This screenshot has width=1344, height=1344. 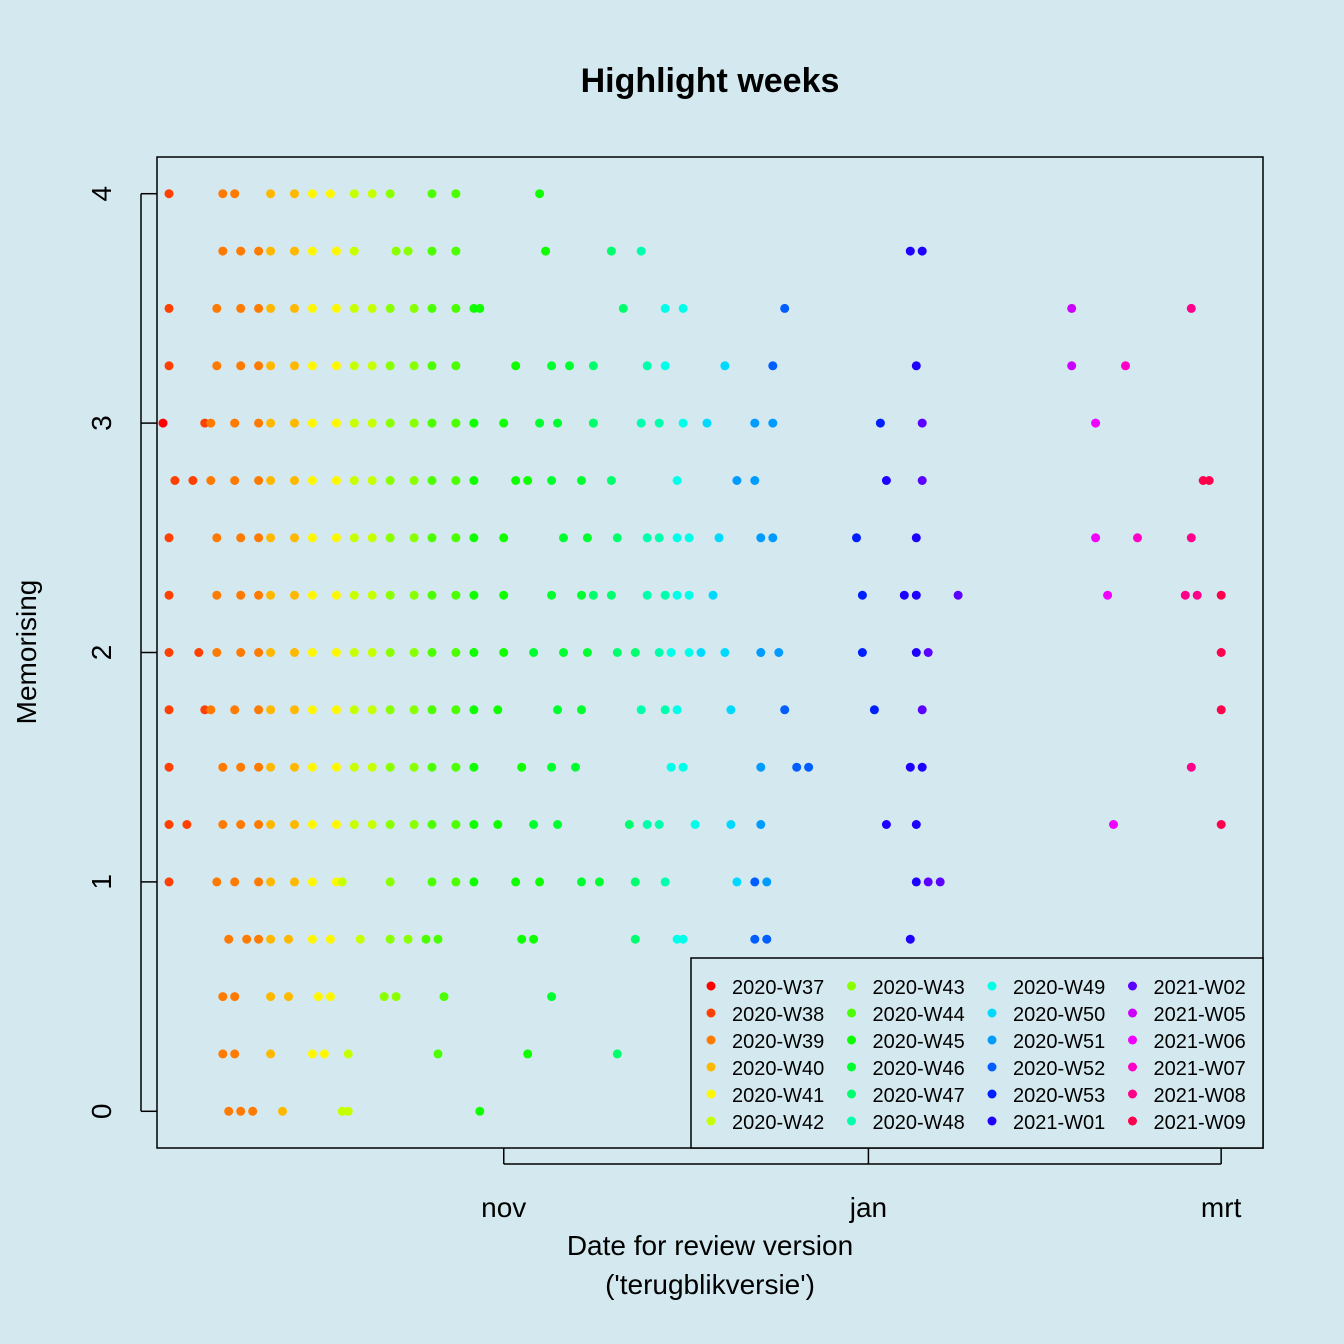 I want to click on x-tick-label: mrt, so click(x=1221, y=1207).